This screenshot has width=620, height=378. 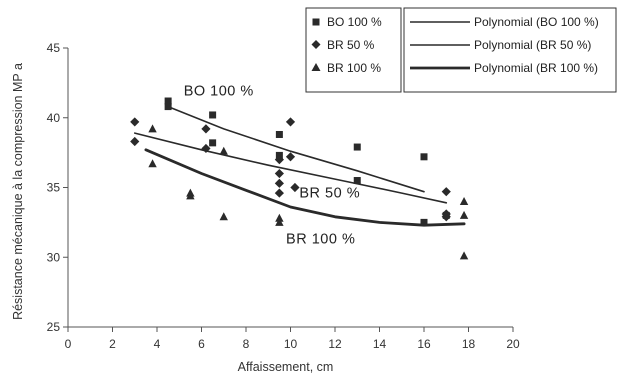 I want to click on x-tick-label: 10, so click(x=291, y=344).